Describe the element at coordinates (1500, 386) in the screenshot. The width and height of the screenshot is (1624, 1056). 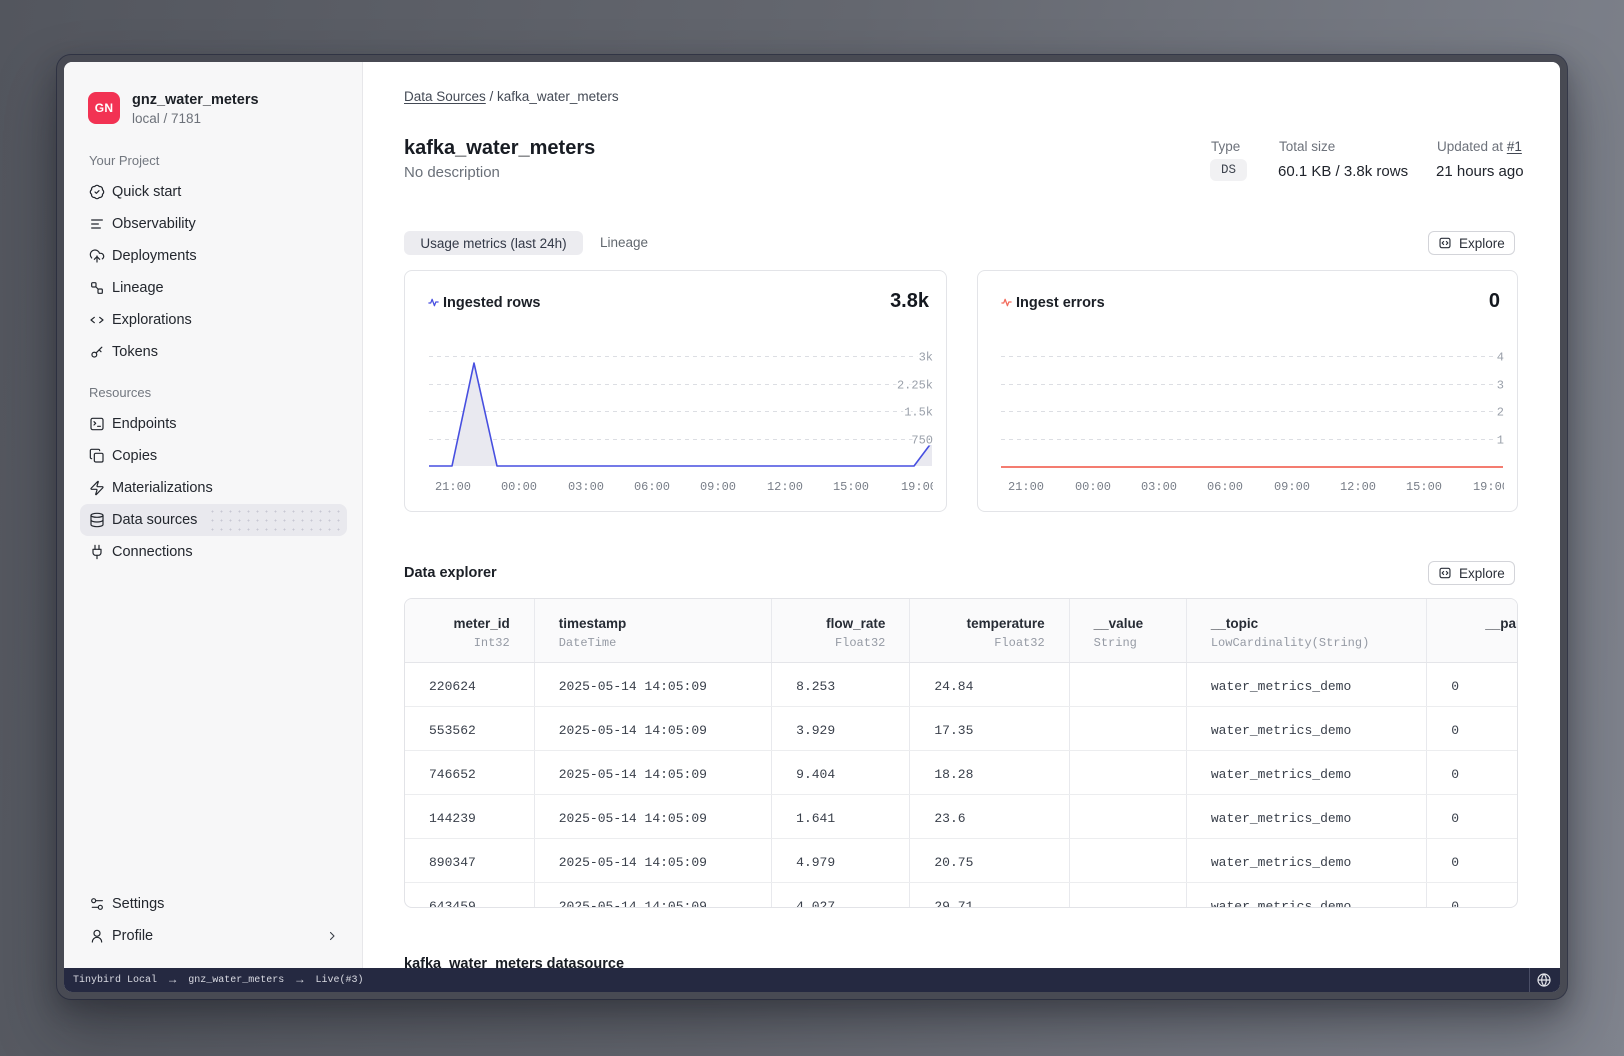
I see `svg-text: 3` at that location.